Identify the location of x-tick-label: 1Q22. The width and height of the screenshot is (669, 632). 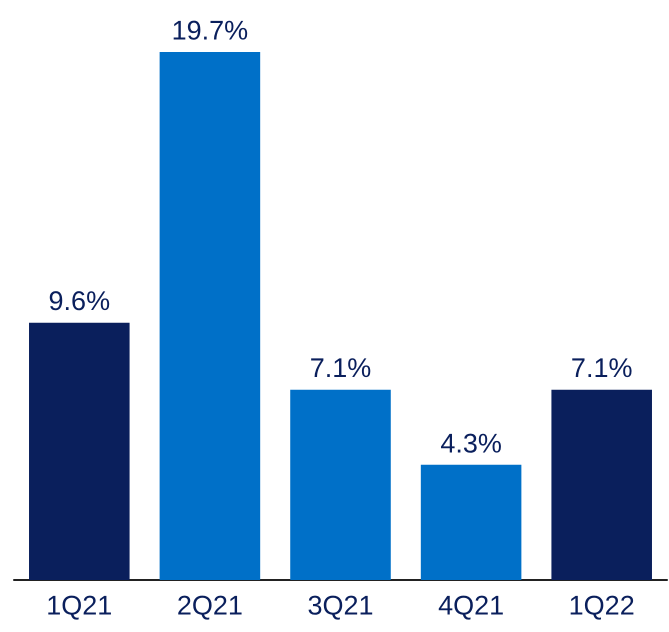
(601, 605).